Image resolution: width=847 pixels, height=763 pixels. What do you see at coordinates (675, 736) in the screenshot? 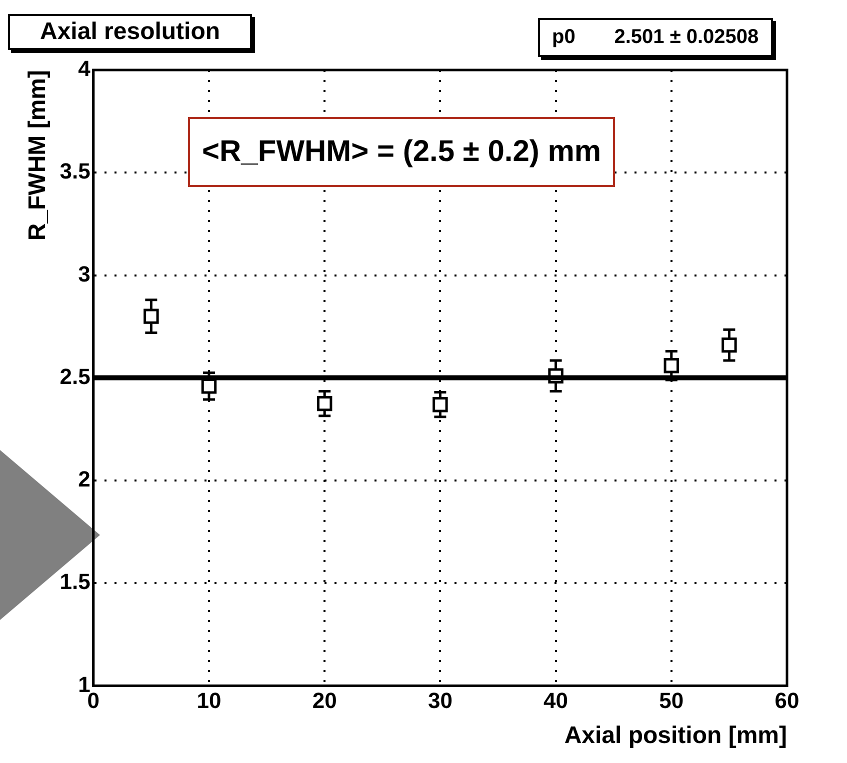
I see `x-axis-title: Axial position [mm]` at bounding box center [675, 736].